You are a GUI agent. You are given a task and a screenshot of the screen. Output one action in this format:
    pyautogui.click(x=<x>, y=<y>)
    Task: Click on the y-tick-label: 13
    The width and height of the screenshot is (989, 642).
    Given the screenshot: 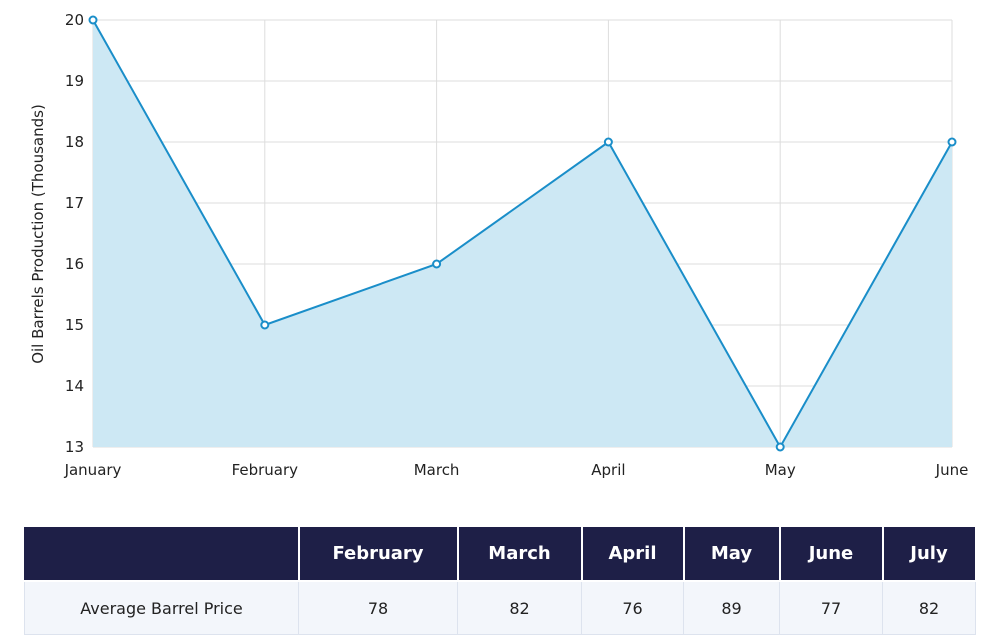 What is the action you would take?
    pyautogui.click(x=74, y=447)
    